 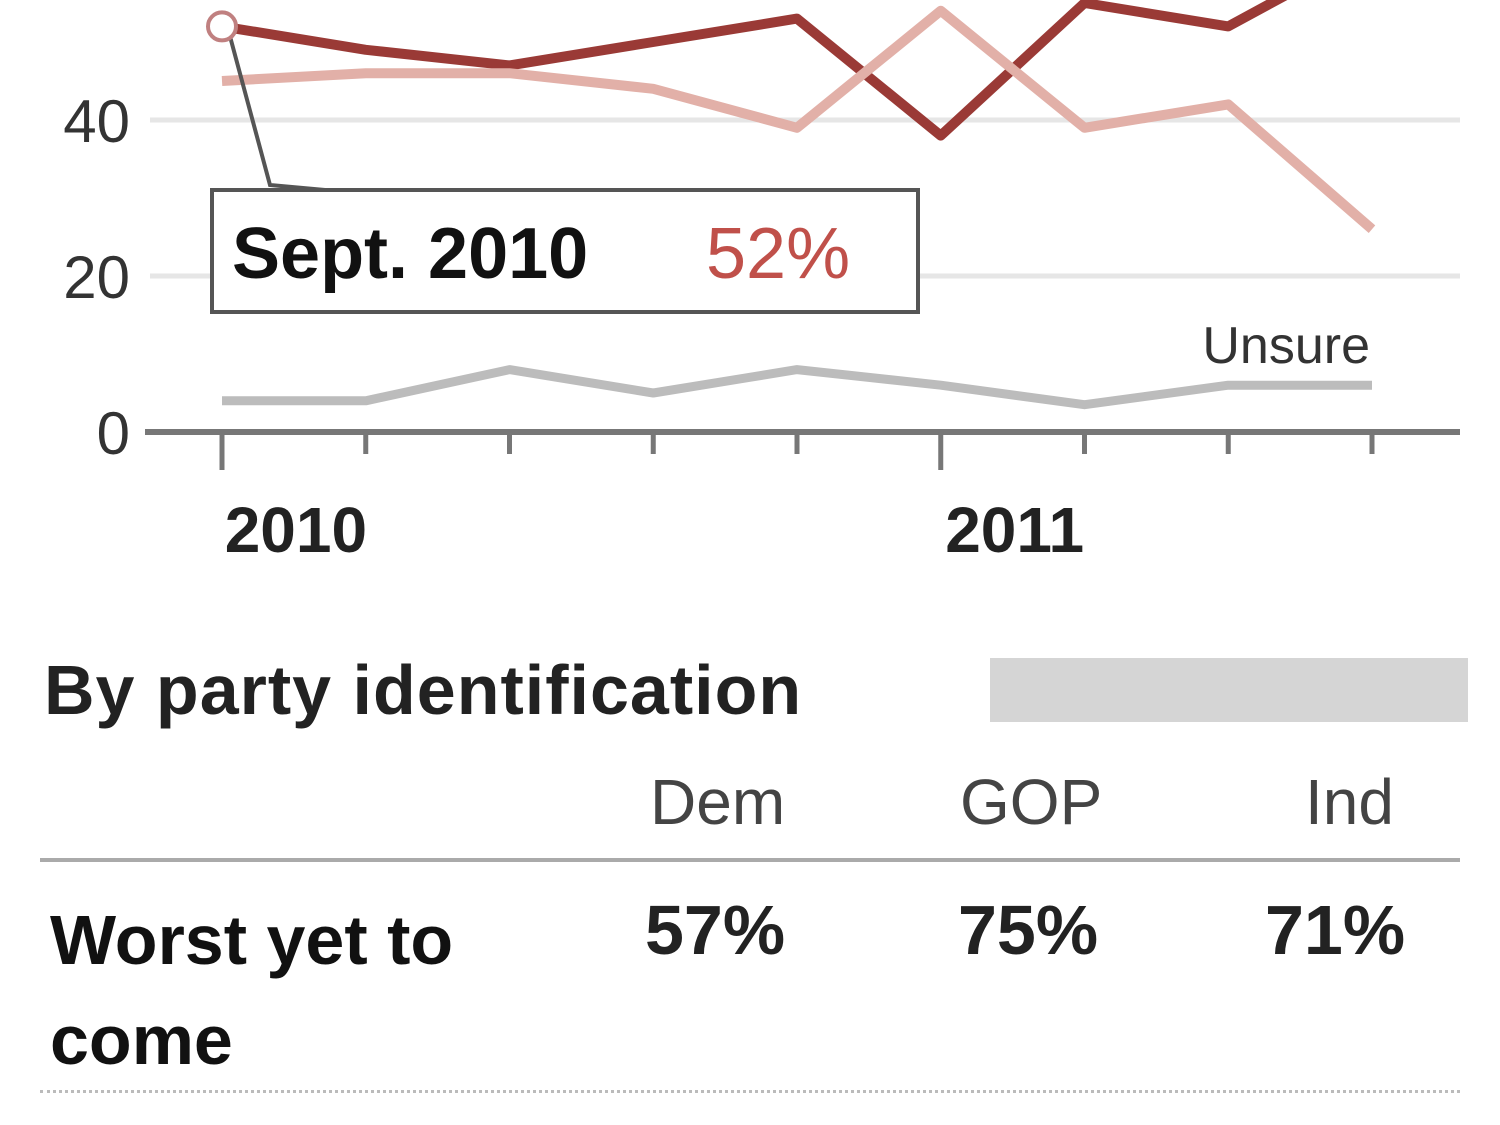 What do you see at coordinates (423, 690) in the screenshot?
I see `section-title: By party identification` at bounding box center [423, 690].